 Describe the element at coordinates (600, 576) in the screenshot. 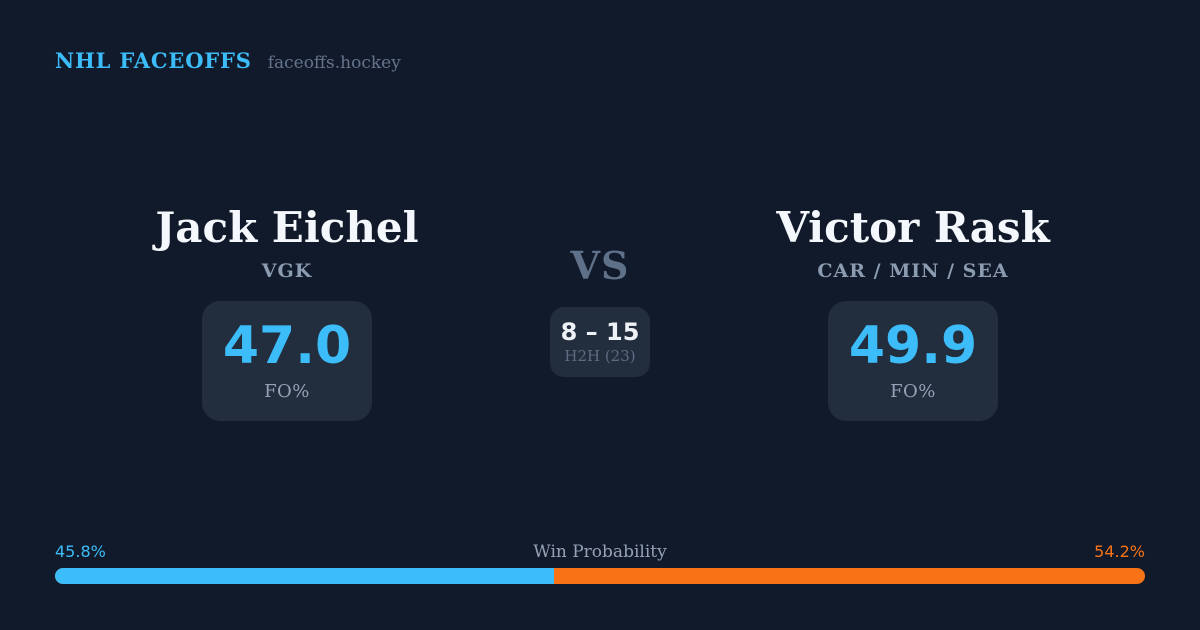

I see `win-probability-bar` at that location.